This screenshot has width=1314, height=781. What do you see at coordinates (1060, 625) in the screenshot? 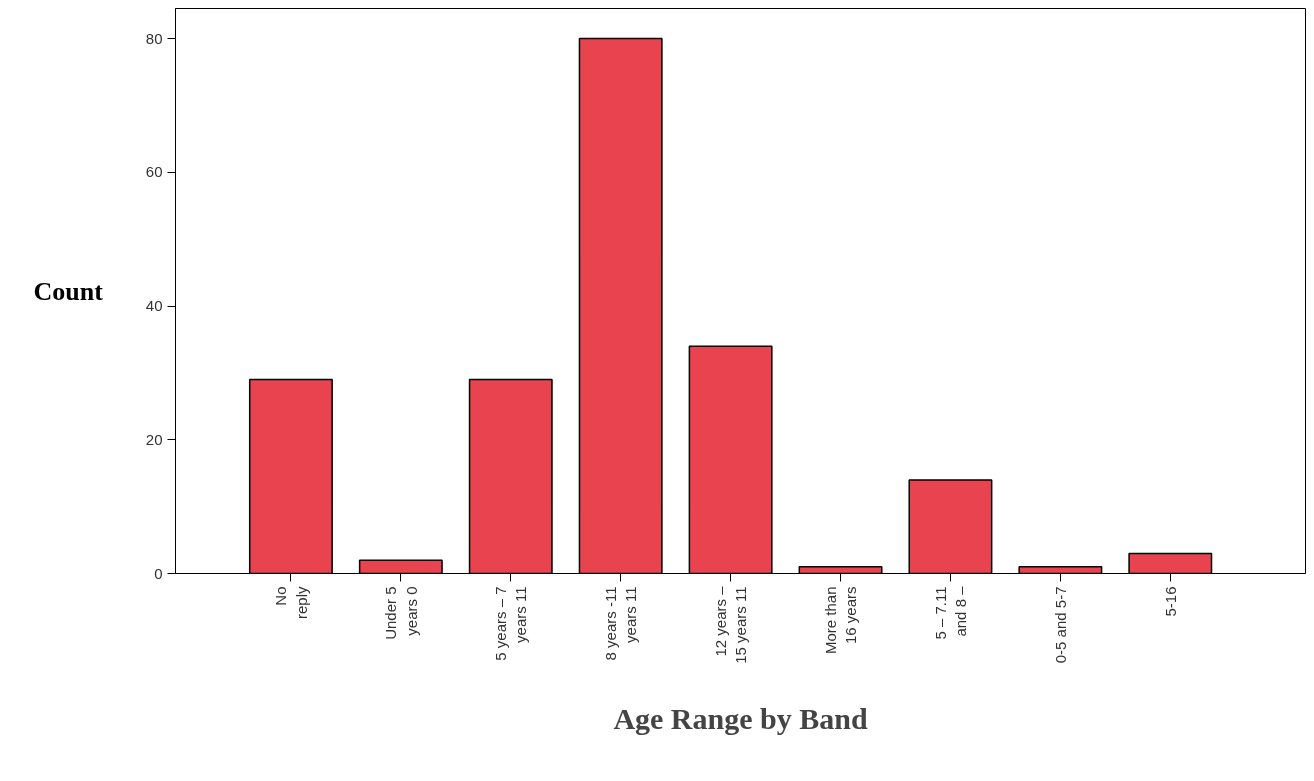
I see `x-tick-label: 0-5 and 5-7` at bounding box center [1060, 625].